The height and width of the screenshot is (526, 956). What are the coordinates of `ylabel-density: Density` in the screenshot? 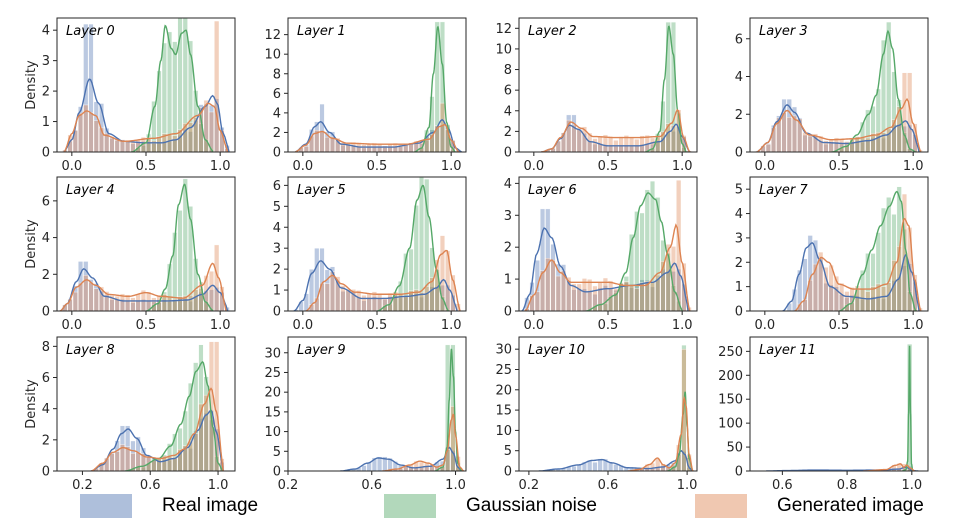 It's located at (31, 244).